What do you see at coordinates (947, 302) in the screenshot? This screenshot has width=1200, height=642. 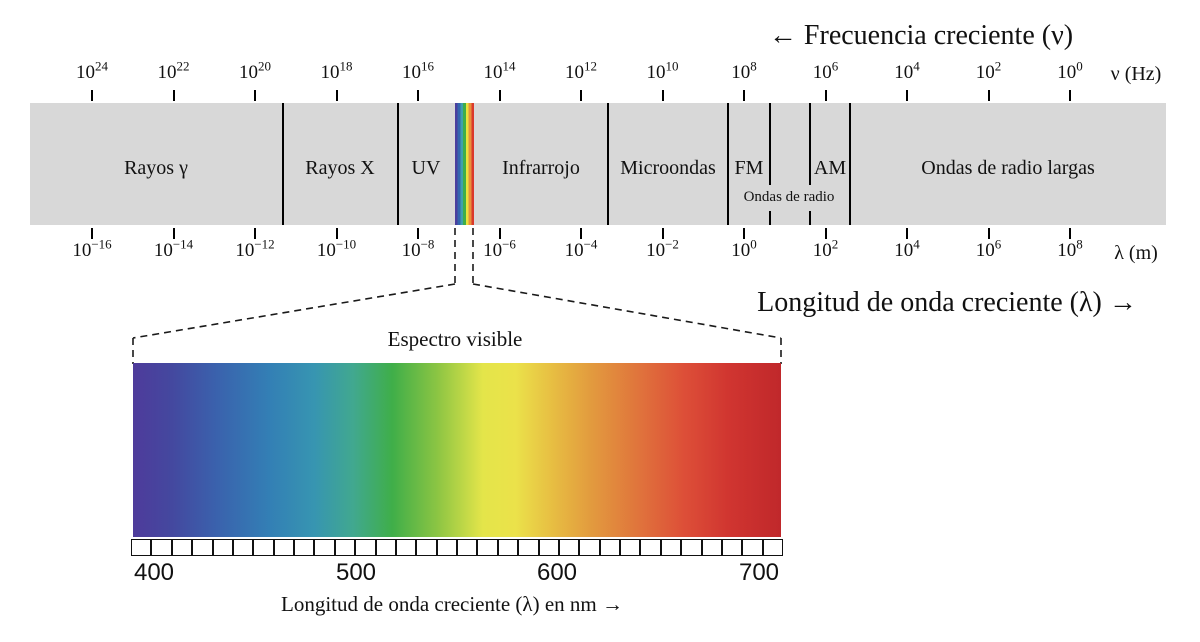 I see `wavelength-direction-heading: Longitud de onda creciente (λ) →` at bounding box center [947, 302].